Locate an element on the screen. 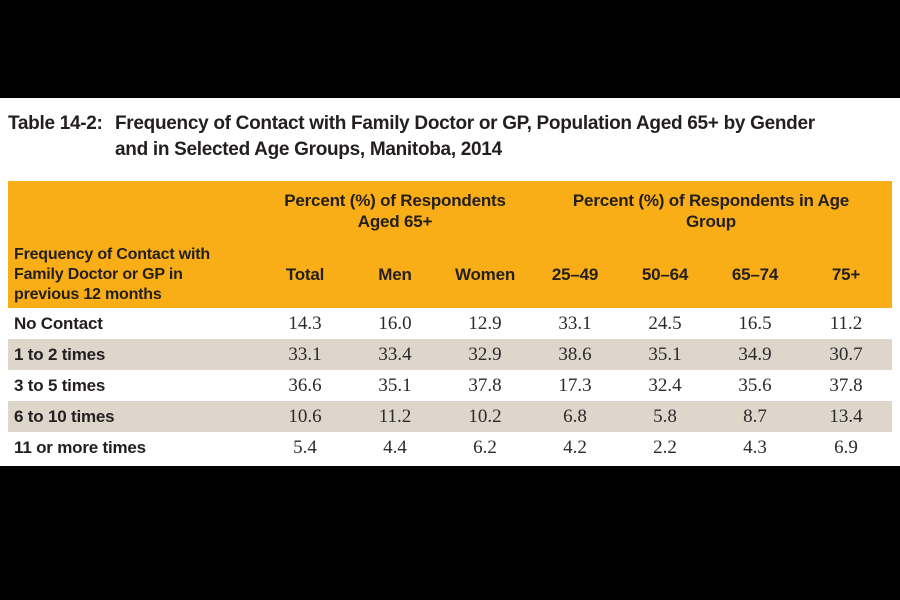 The width and height of the screenshot is (900, 600). cell-women: 6.2 is located at coordinates (485, 447).